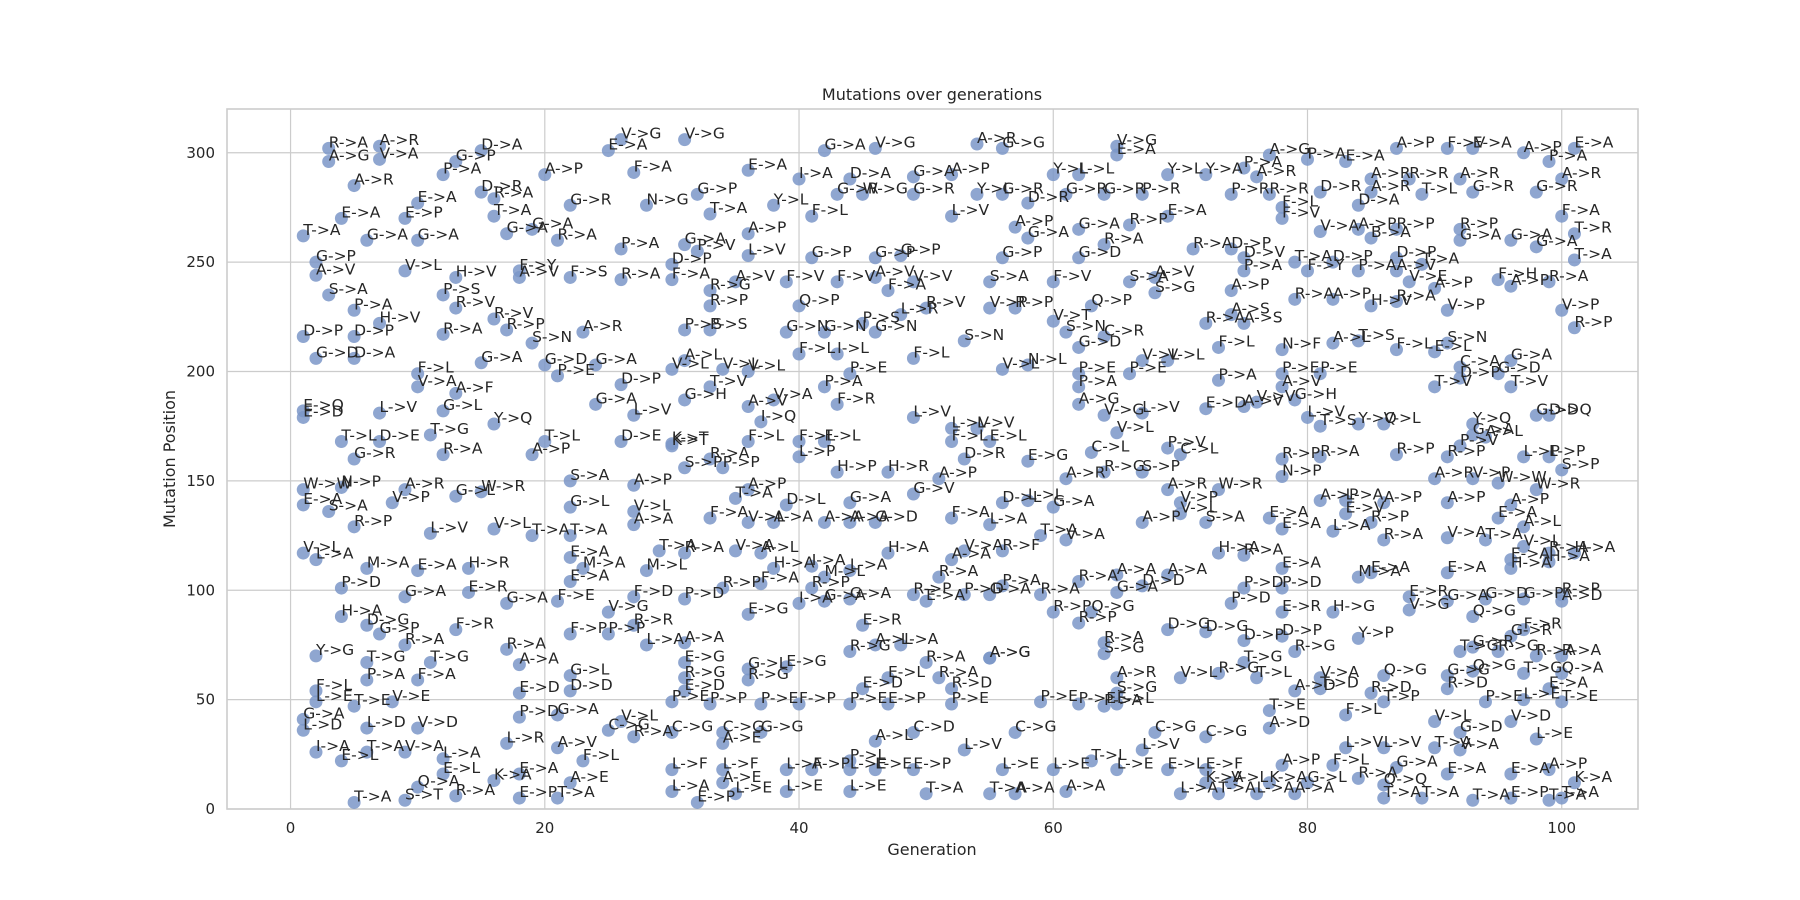 This screenshot has width=1800, height=900. I want to click on data-point-label: A->A, so click(1188, 569).